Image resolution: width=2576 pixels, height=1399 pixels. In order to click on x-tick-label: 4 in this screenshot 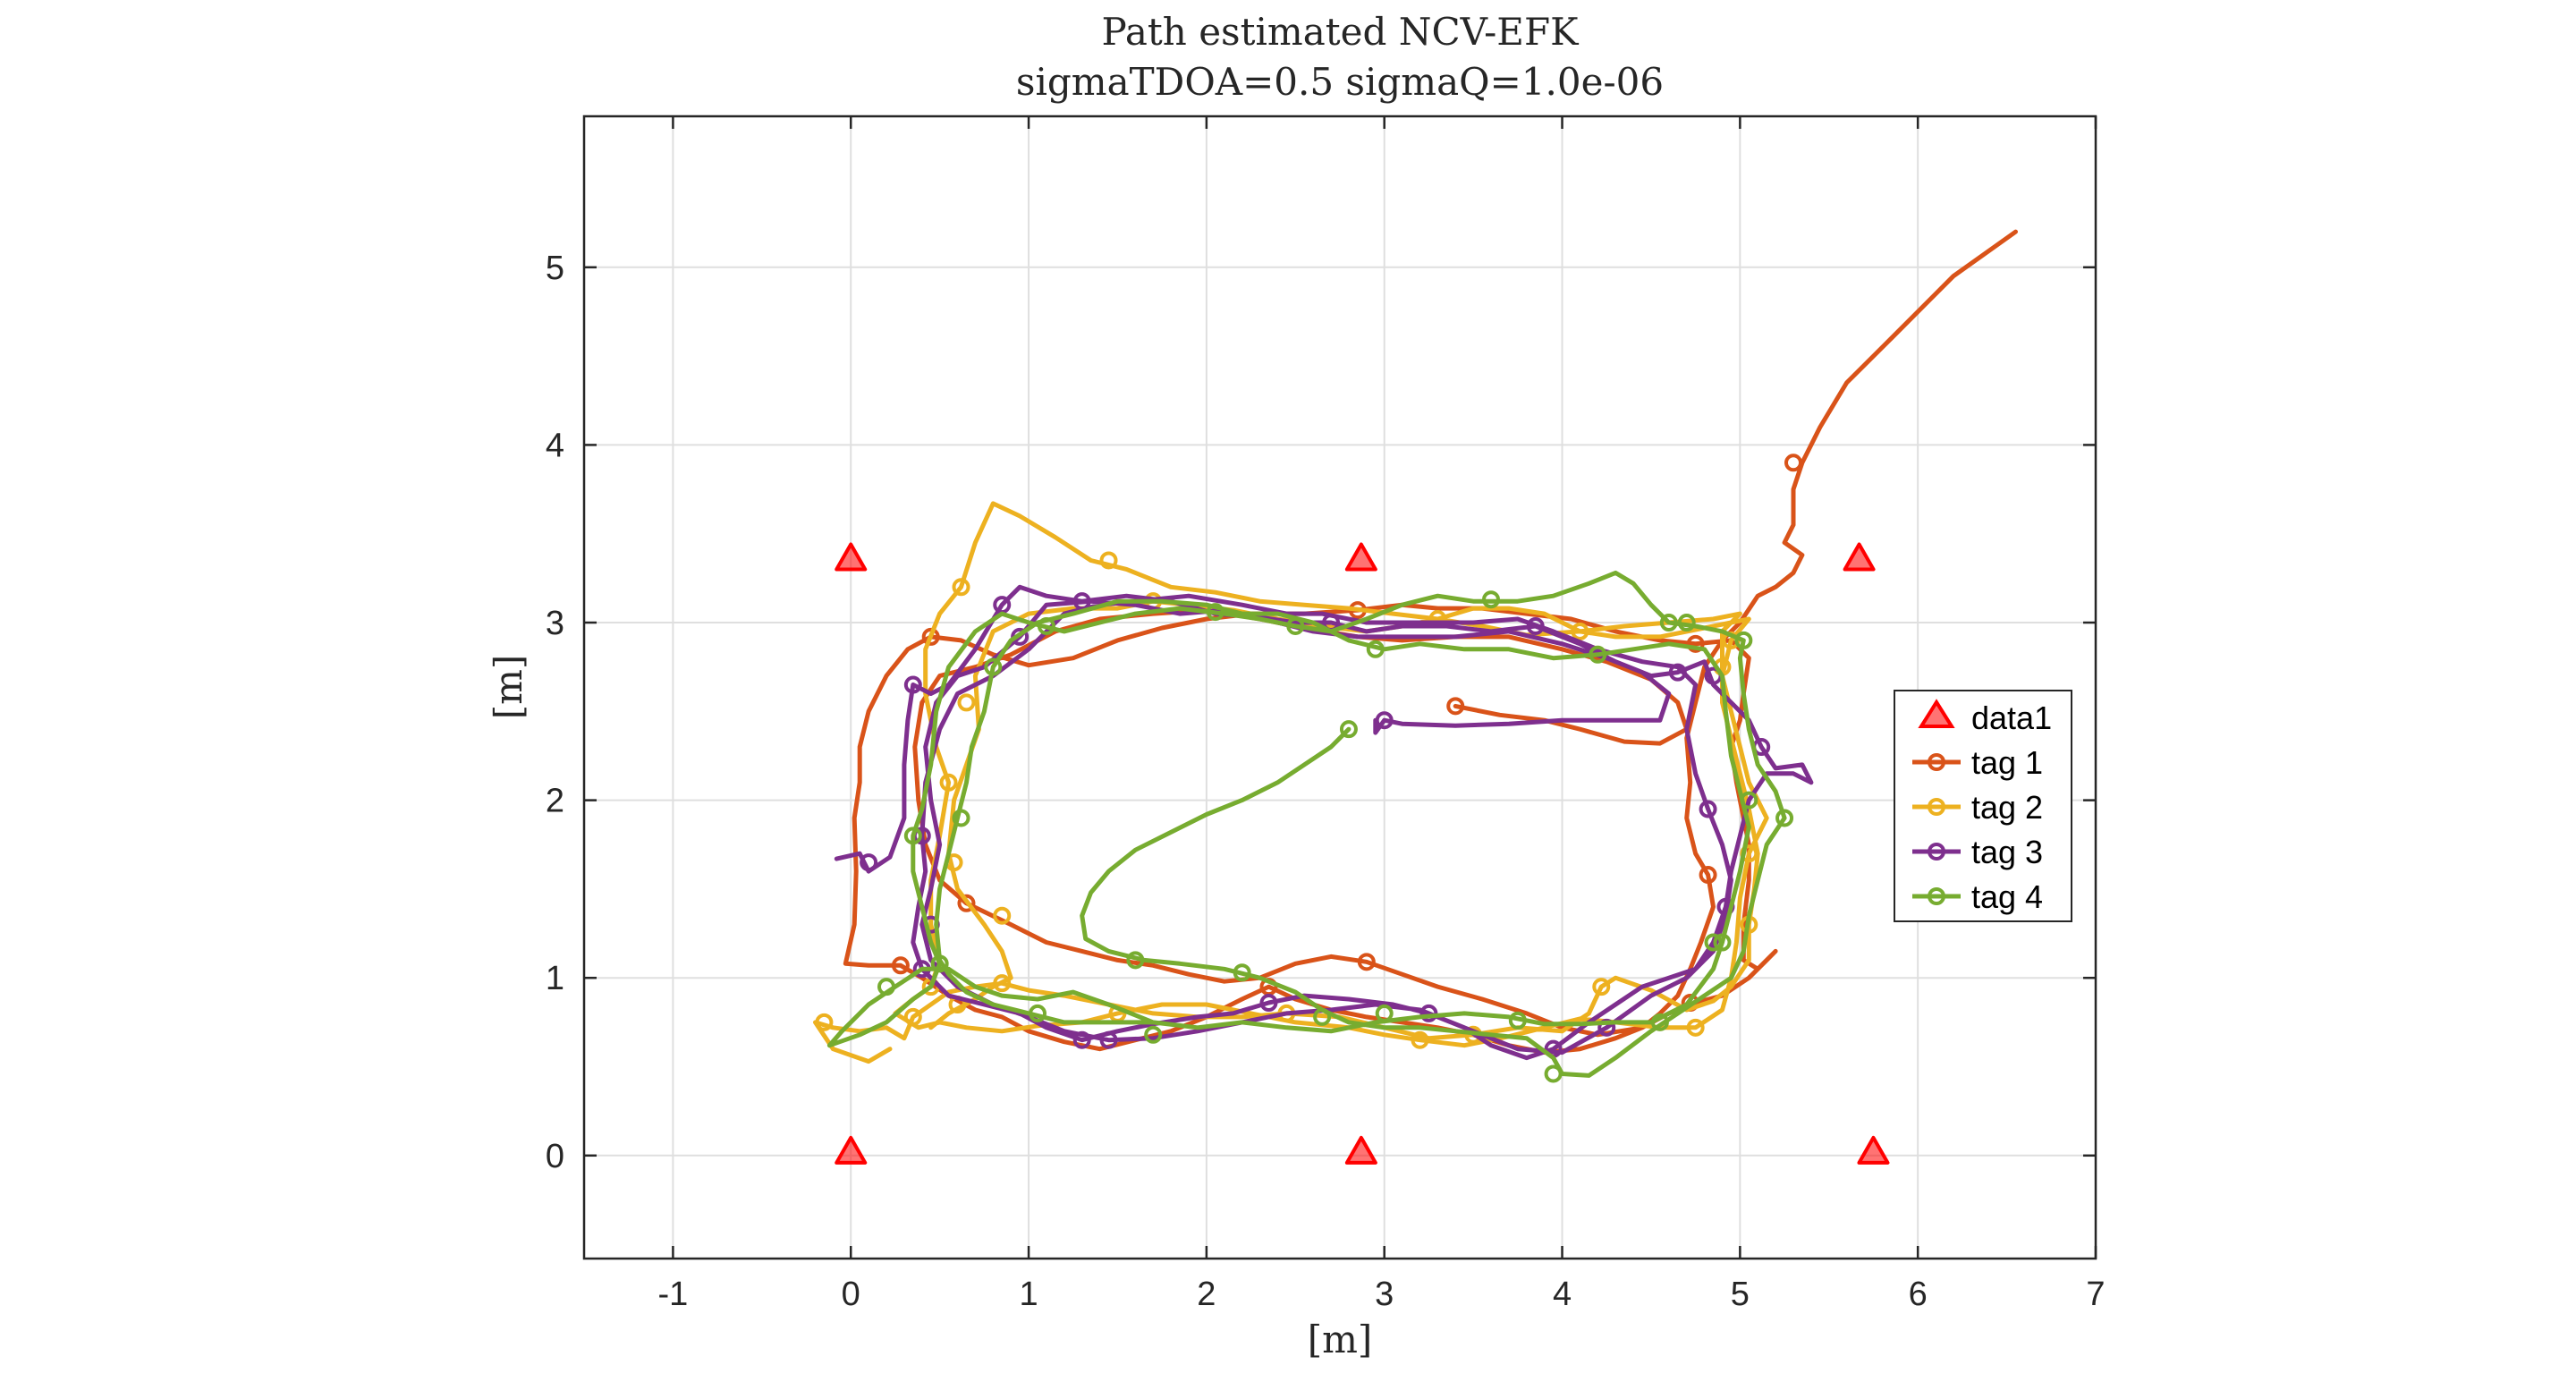, I will do `click(1562, 1294)`.